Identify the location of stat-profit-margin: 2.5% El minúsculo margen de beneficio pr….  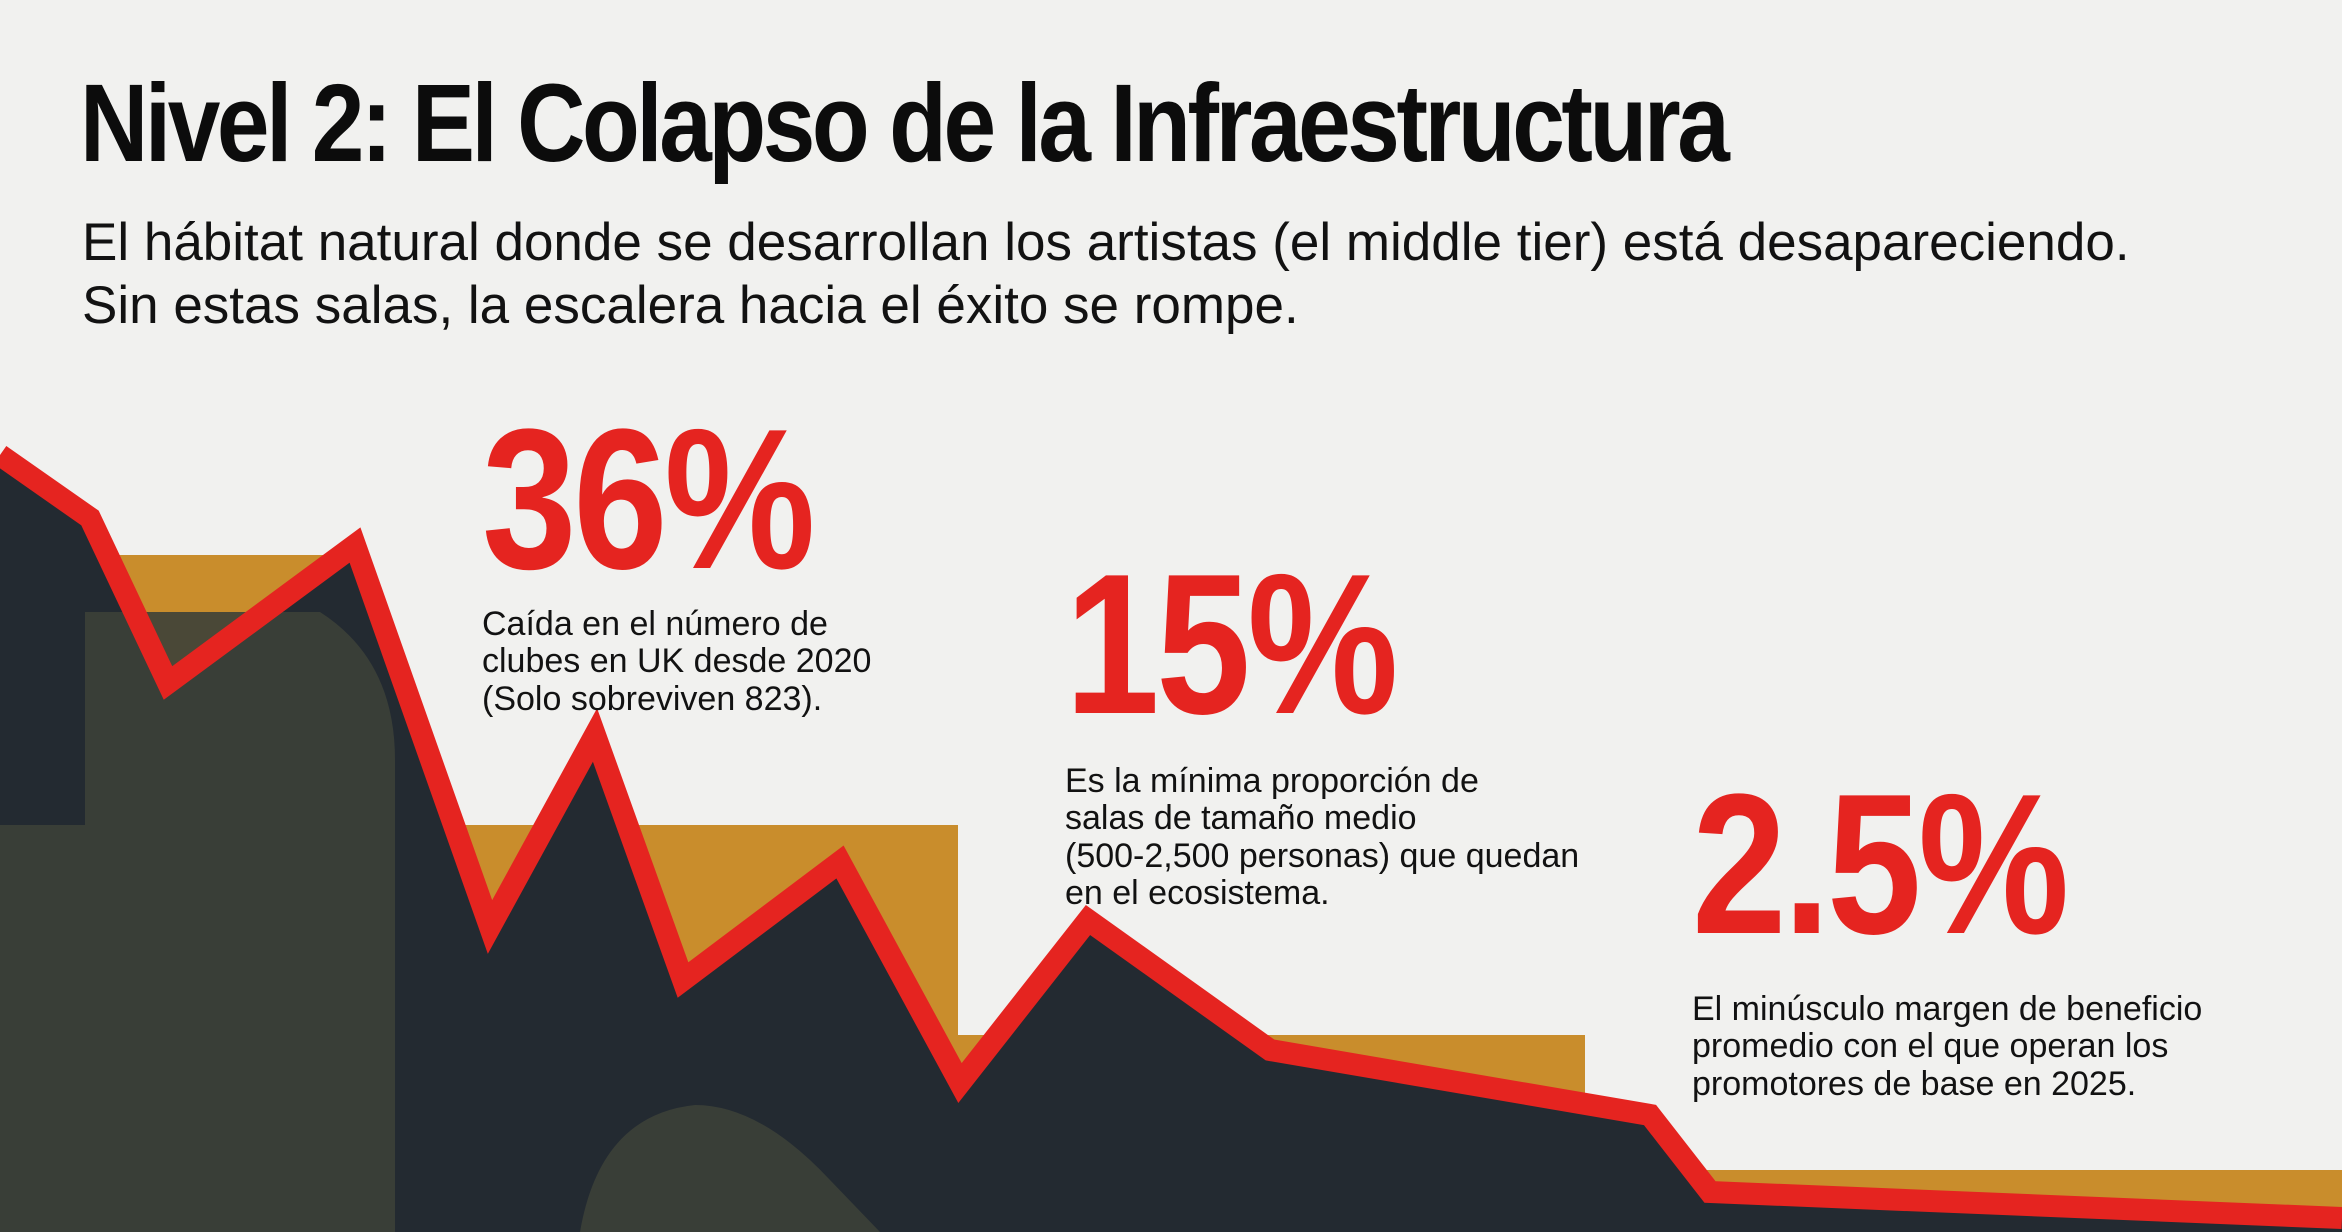
(1972, 934).